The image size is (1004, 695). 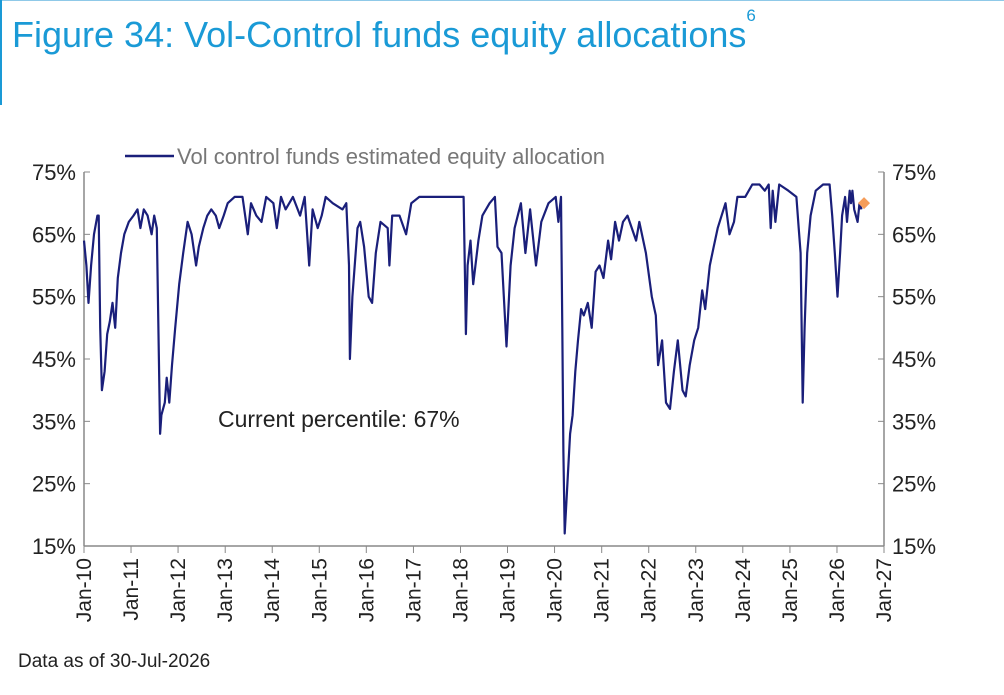 I want to click on y-tick-label-left: 15%, so click(x=54, y=546).